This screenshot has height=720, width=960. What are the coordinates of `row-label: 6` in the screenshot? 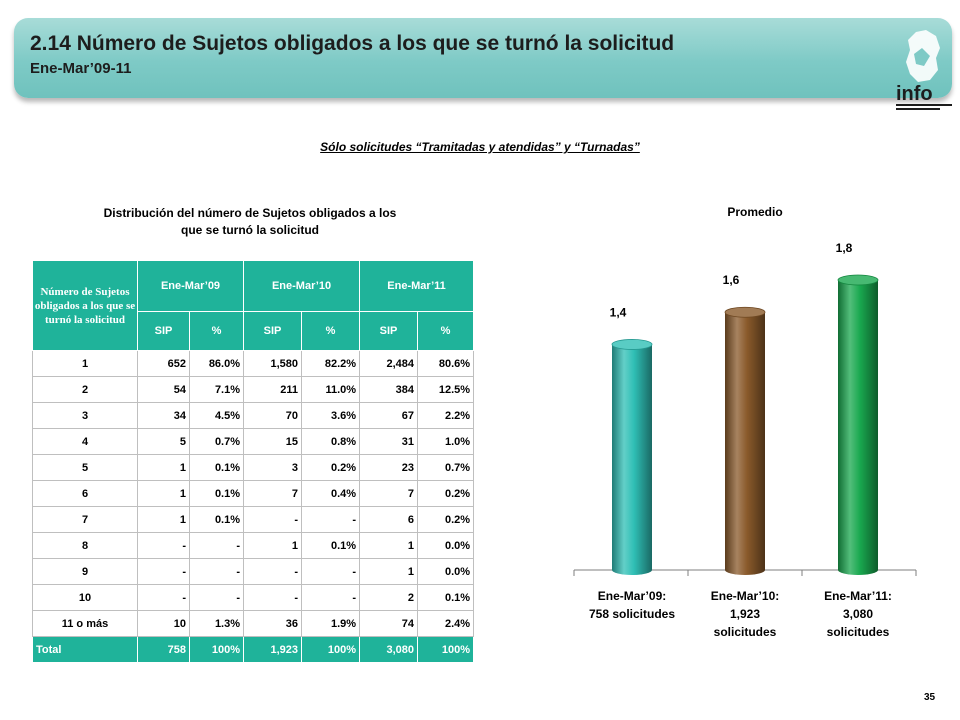 It's located at (85, 493).